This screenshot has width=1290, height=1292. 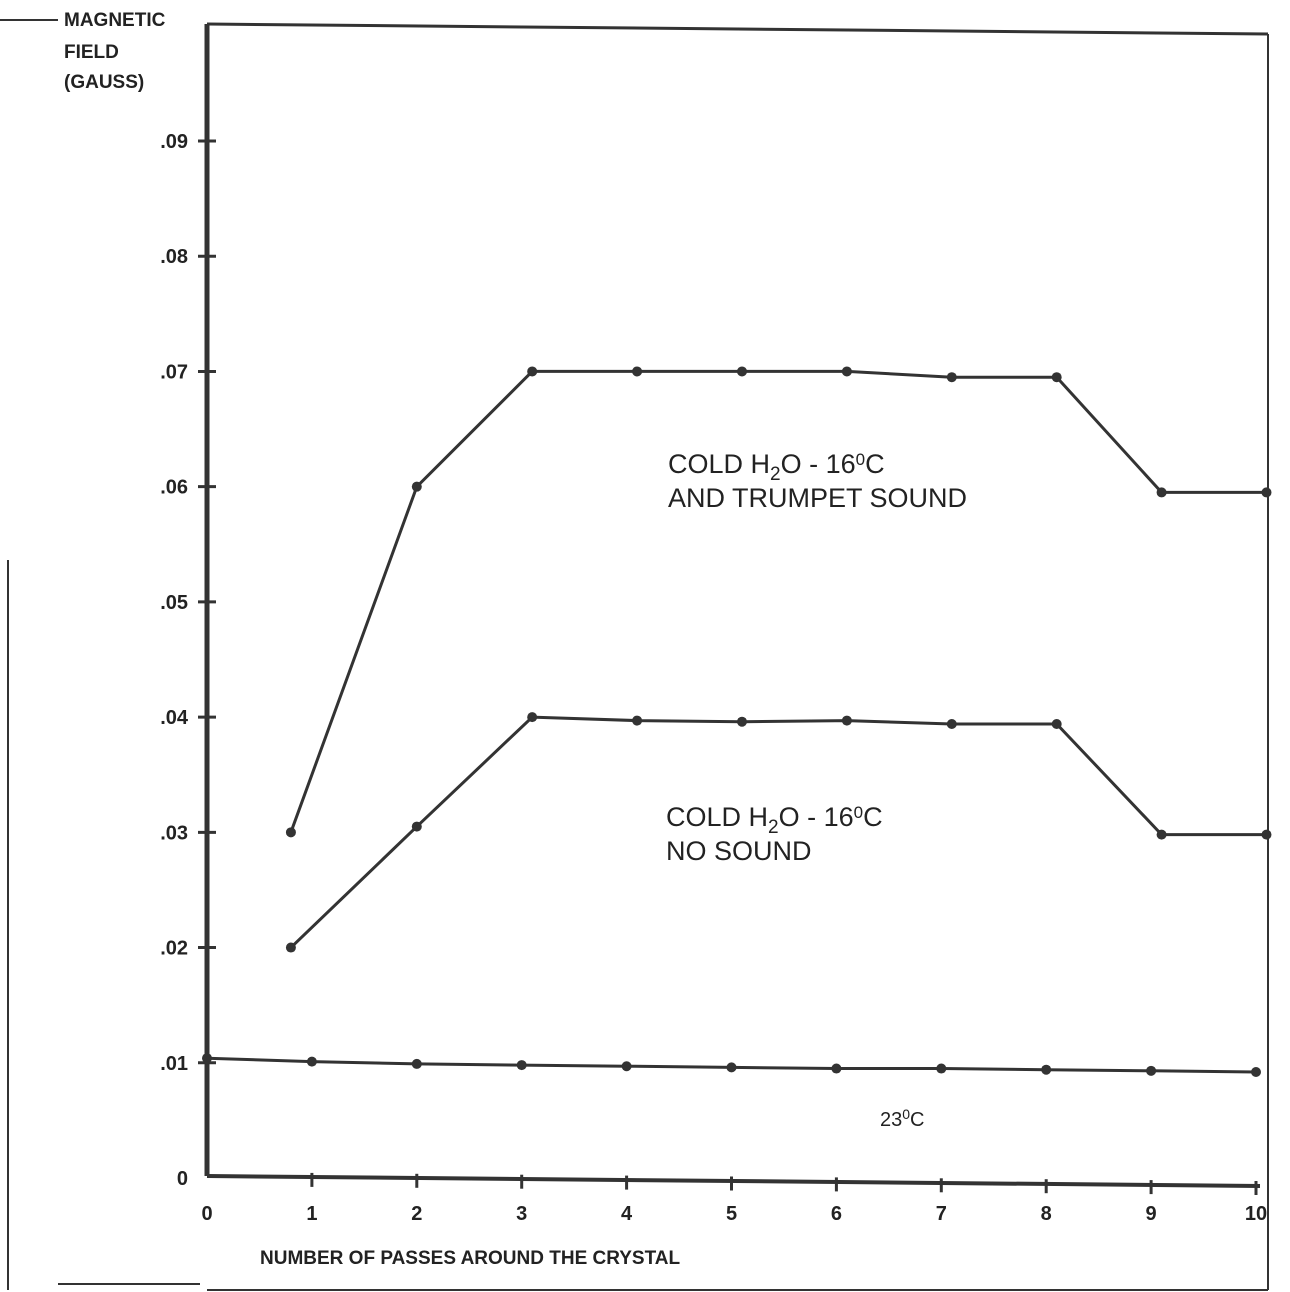 I want to click on y-tick-label: .03, so click(x=174, y=833).